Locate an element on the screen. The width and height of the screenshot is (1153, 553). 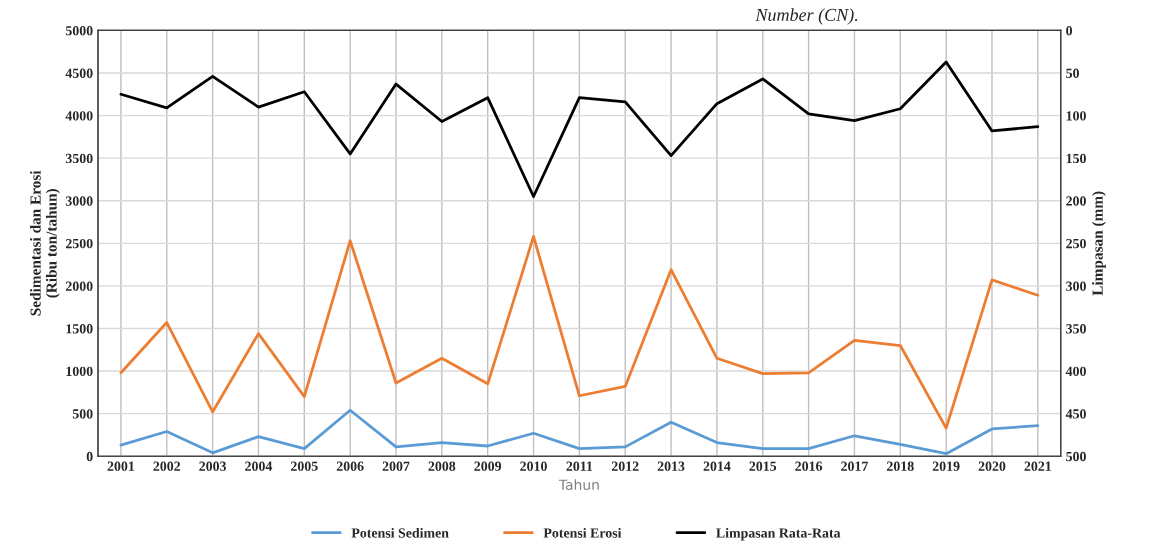
line-series is located at coordinates (579, 432).